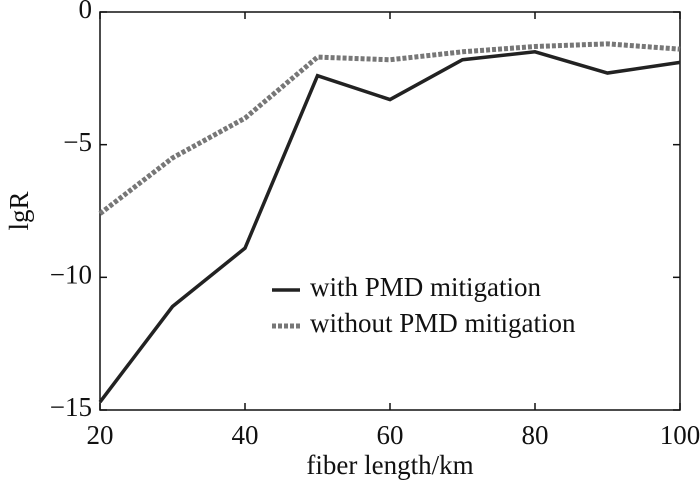  What do you see at coordinates (71, 407) in the screenshot?
I see `y-tick-label: −15` at bounding box center [71, 407].